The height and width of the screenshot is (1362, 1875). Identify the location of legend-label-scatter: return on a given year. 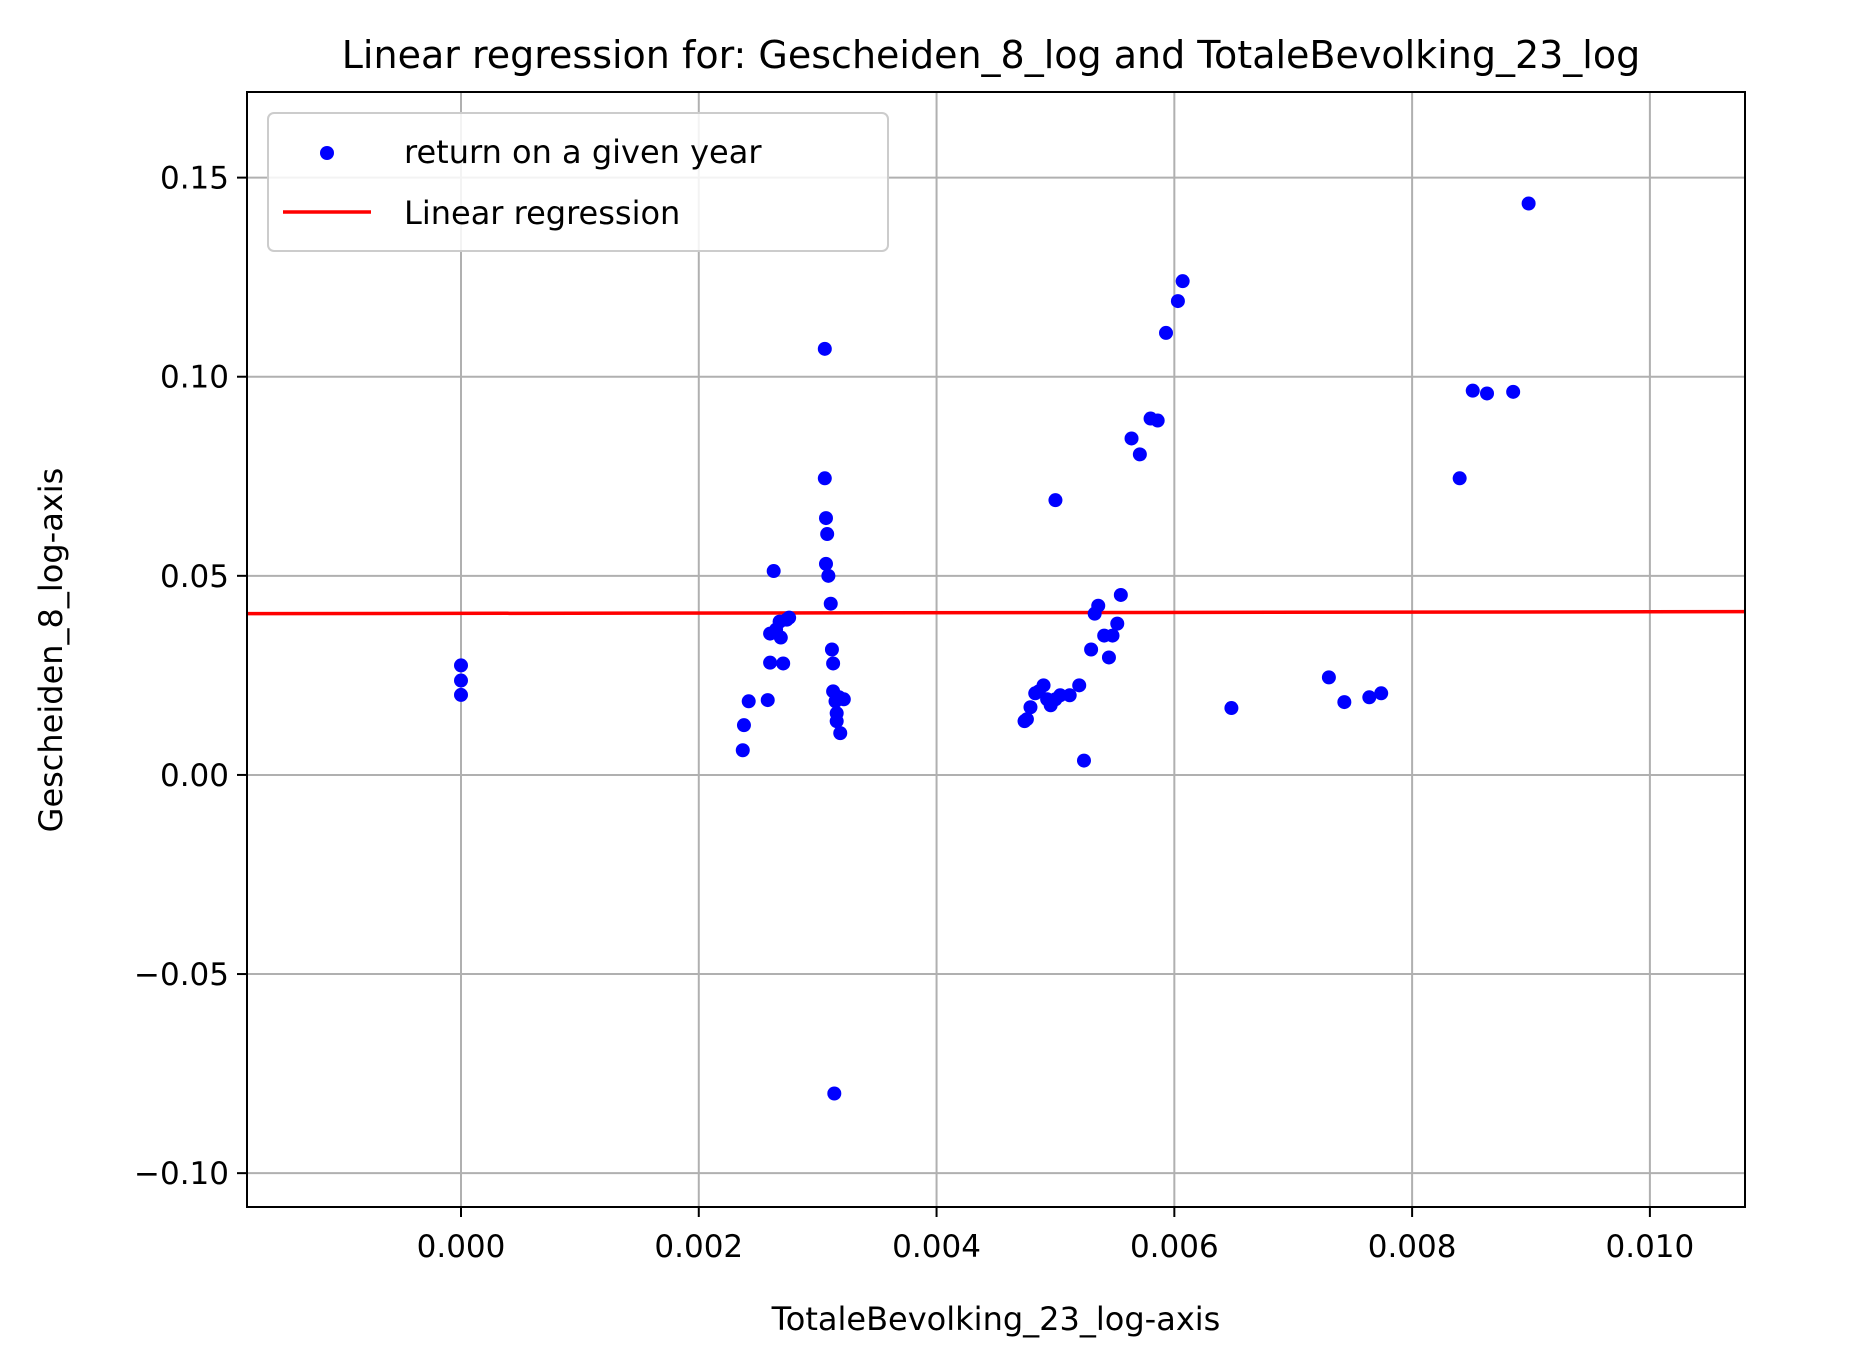
(583, 152).